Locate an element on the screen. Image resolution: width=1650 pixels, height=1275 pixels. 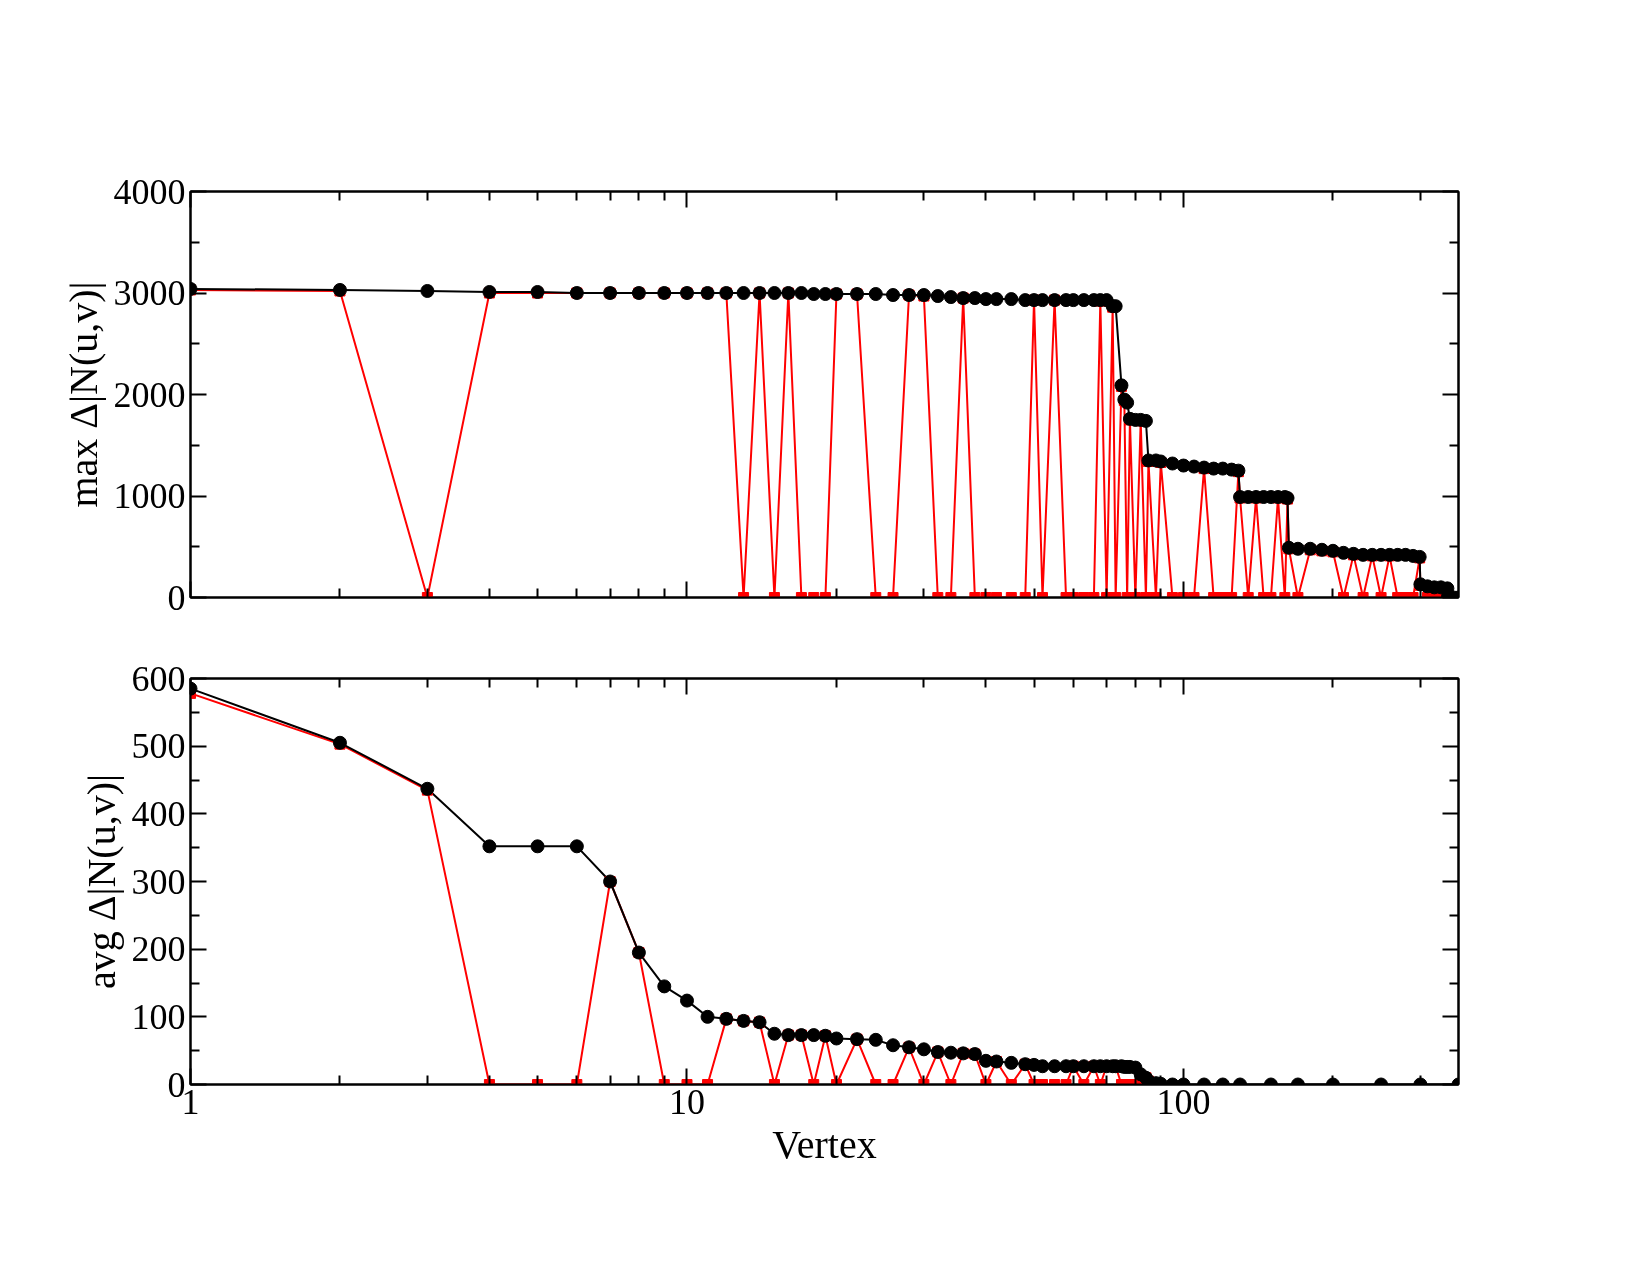
y-tick-label: 200 is located at coordinates (158, 949).